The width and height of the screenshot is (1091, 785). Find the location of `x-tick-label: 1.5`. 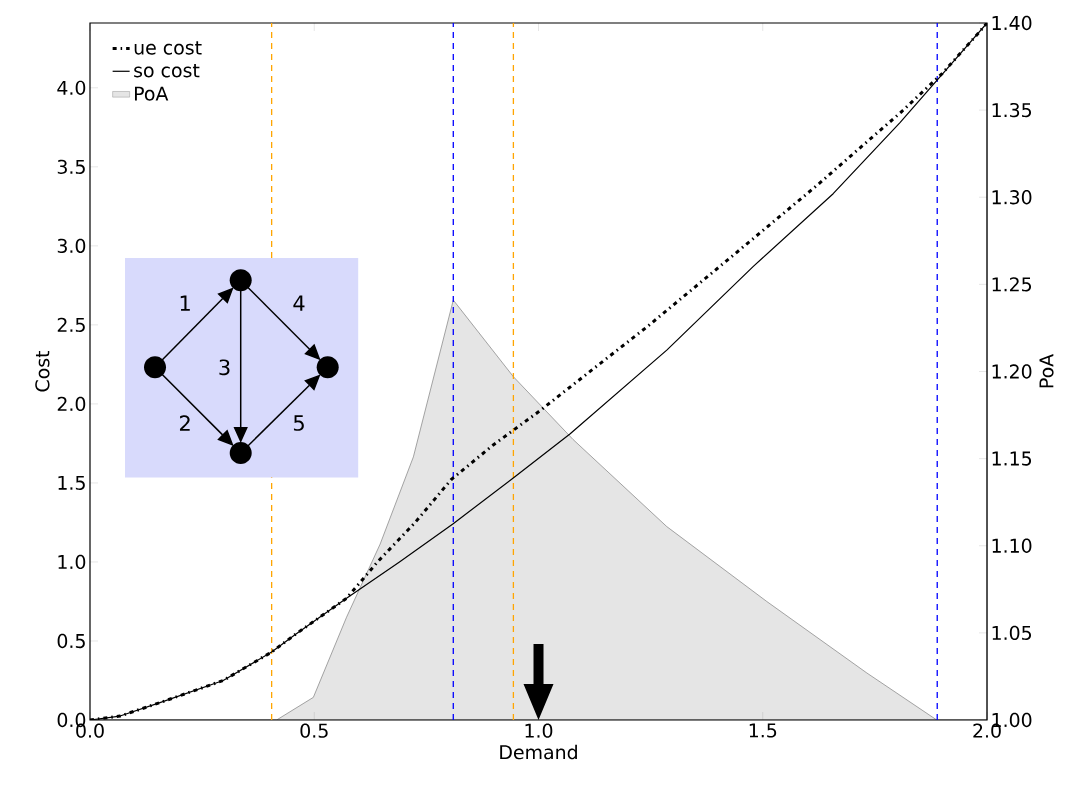

x-tick-label: 1.5 is located at coordinates (763, 730).